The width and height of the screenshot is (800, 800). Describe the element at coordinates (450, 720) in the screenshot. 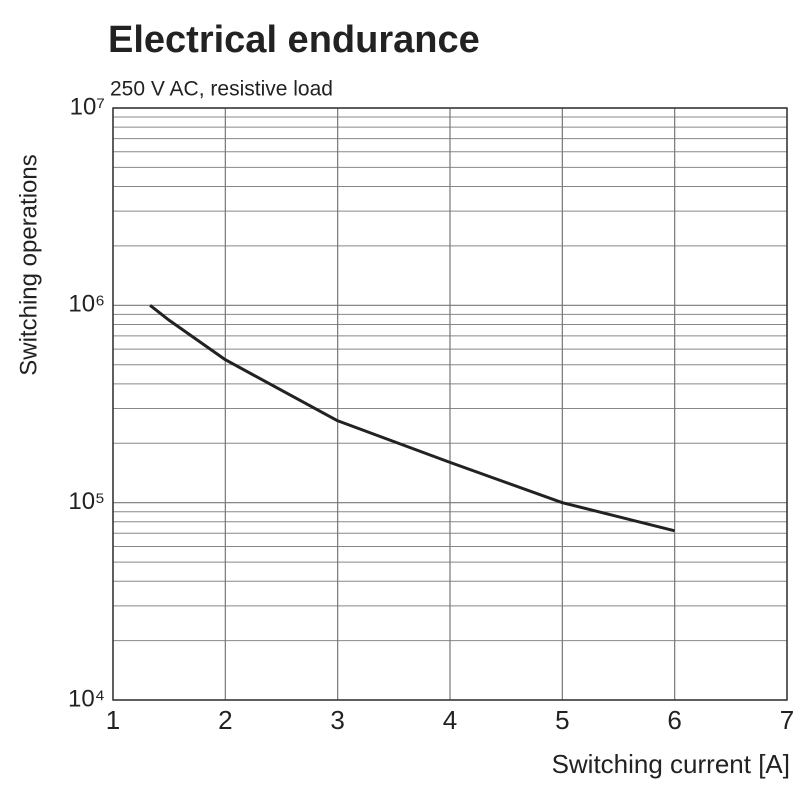

I see `x-tick-label: 4` at that location.